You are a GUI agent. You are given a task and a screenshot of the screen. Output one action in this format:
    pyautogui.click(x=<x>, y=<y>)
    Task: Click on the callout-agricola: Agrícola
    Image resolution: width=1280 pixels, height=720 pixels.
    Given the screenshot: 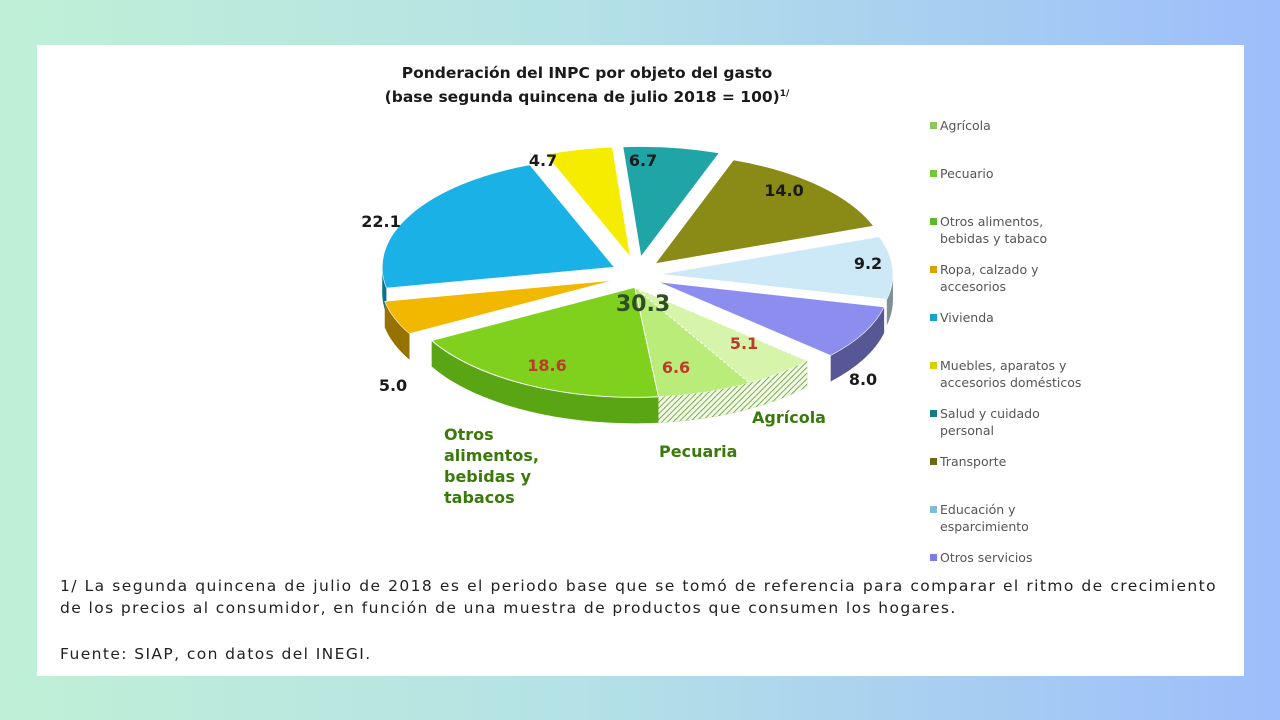 What is the action you would take?
    pyautogui.click(x=789, y=417)
    